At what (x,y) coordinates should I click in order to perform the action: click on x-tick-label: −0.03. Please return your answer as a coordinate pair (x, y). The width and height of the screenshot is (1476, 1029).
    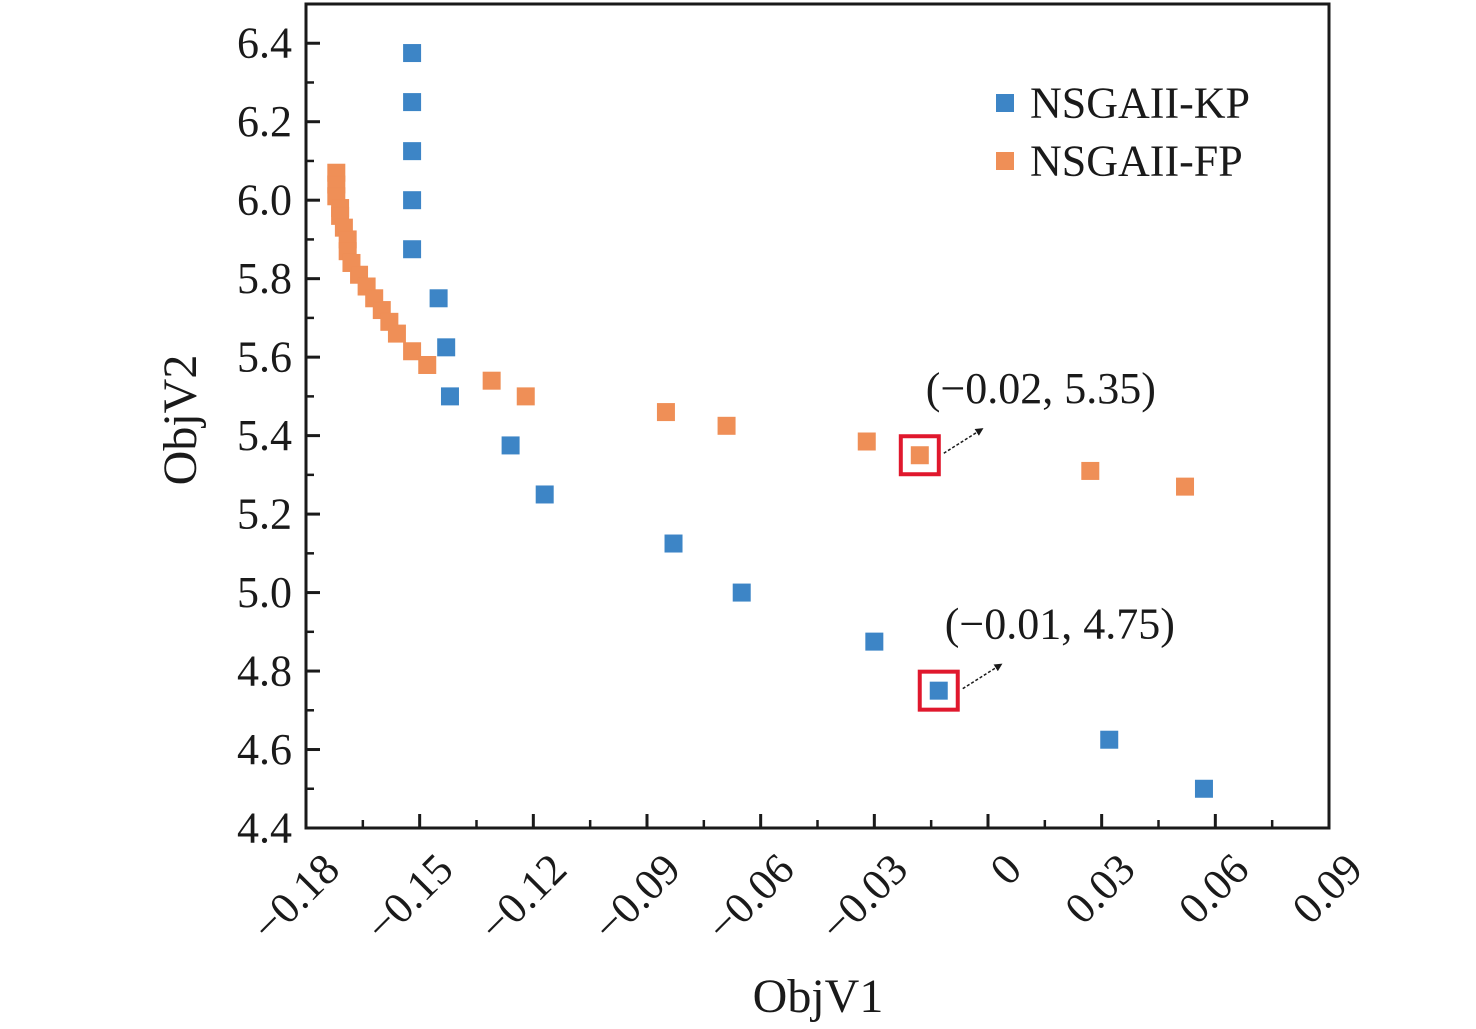
    Looking at the image, I should click on (864, 897).